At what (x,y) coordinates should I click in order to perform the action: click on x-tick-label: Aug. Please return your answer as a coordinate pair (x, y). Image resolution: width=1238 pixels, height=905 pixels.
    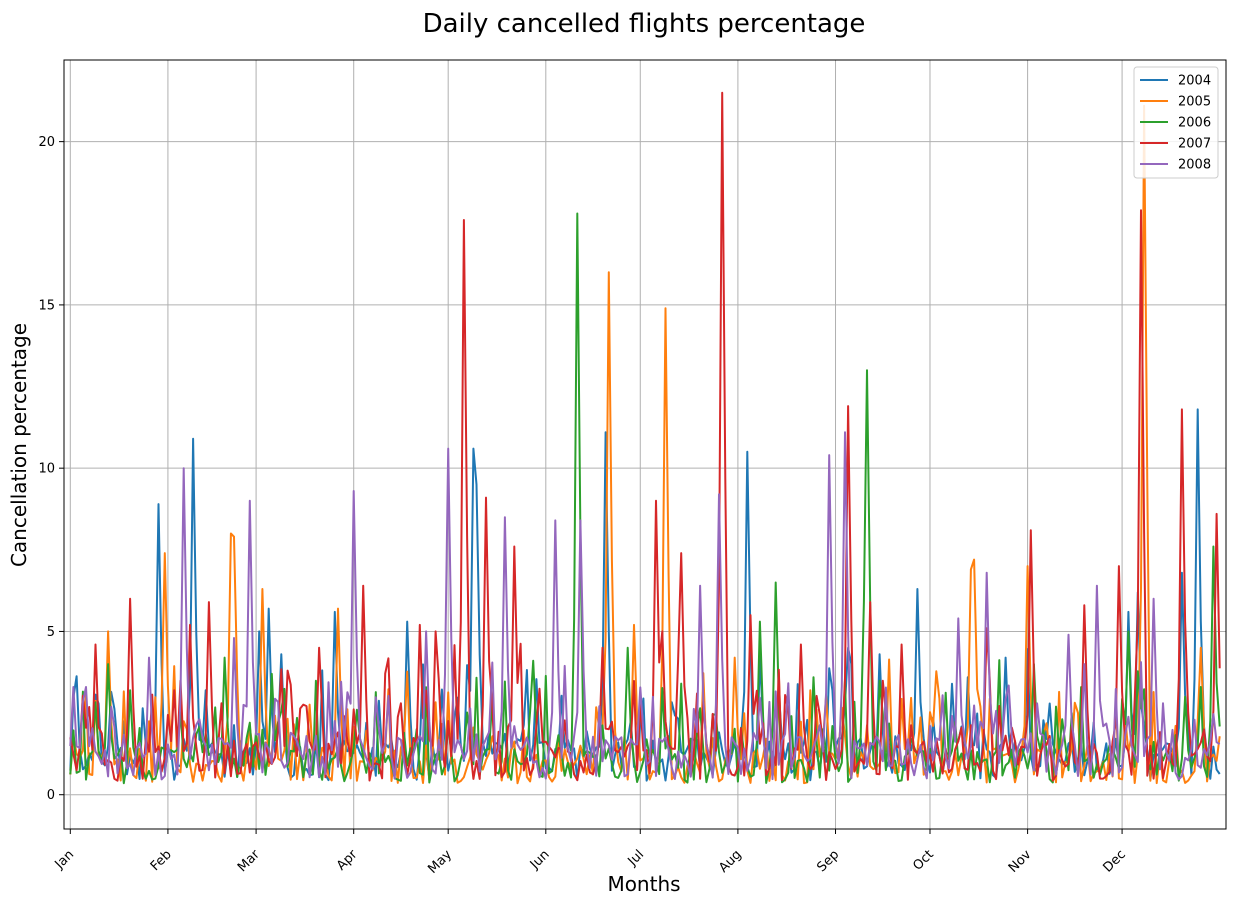
    Looking at the image, I should click on (730, 861).